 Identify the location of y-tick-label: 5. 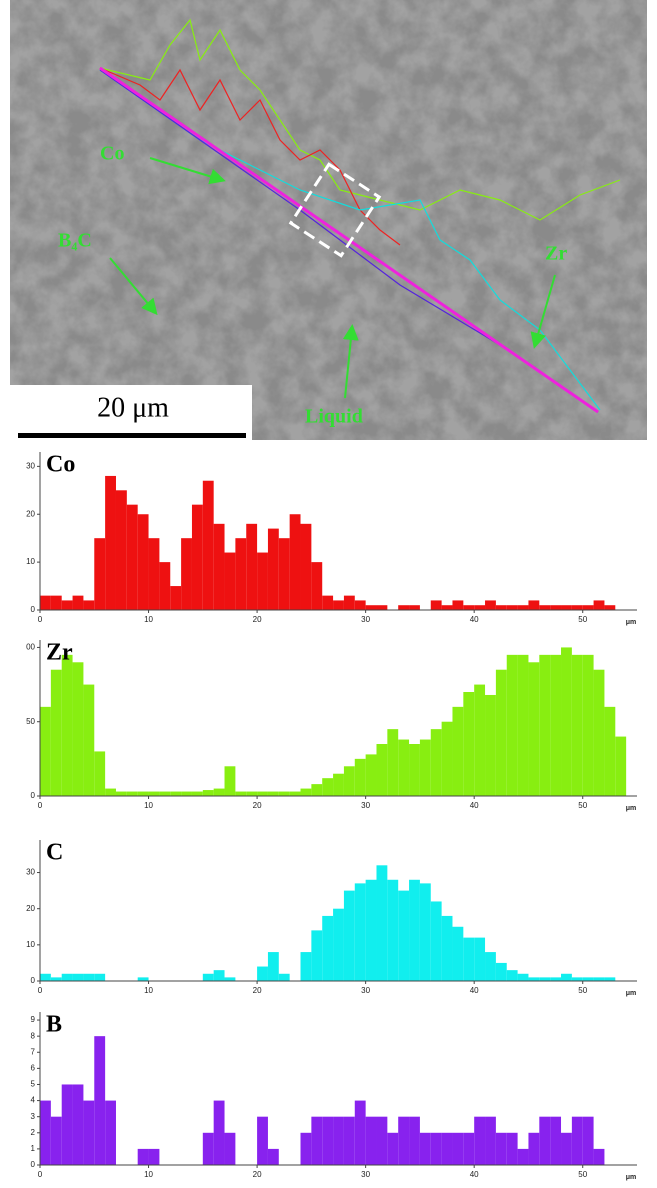
(33, 1084).